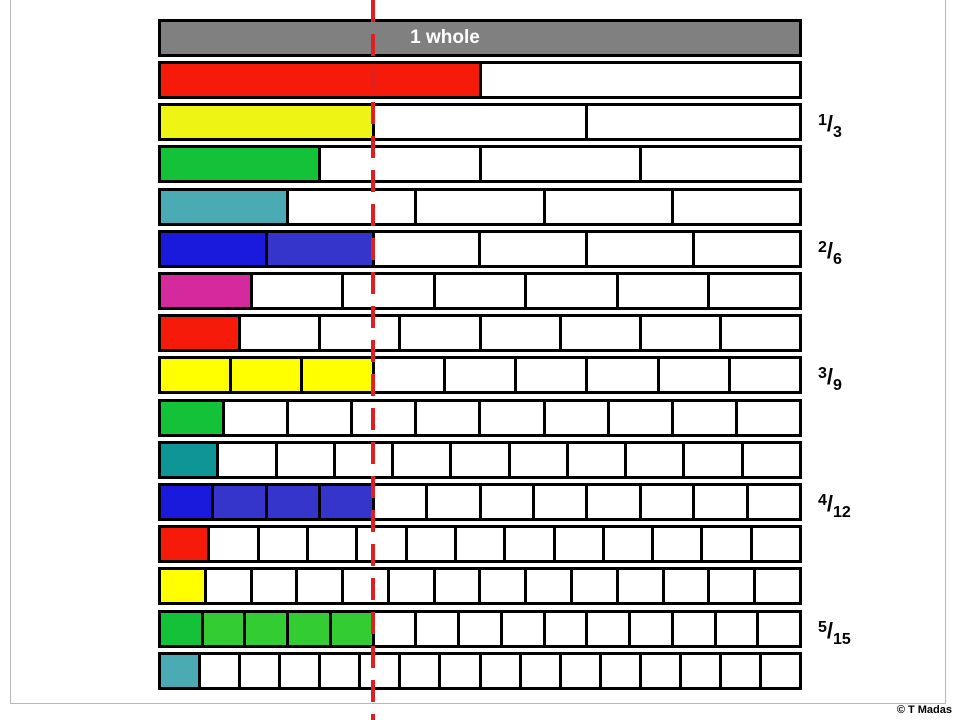 The width and height of the screenshot is (960, 720). I want to click on whole-label: 1 whole, so click(480, 38).